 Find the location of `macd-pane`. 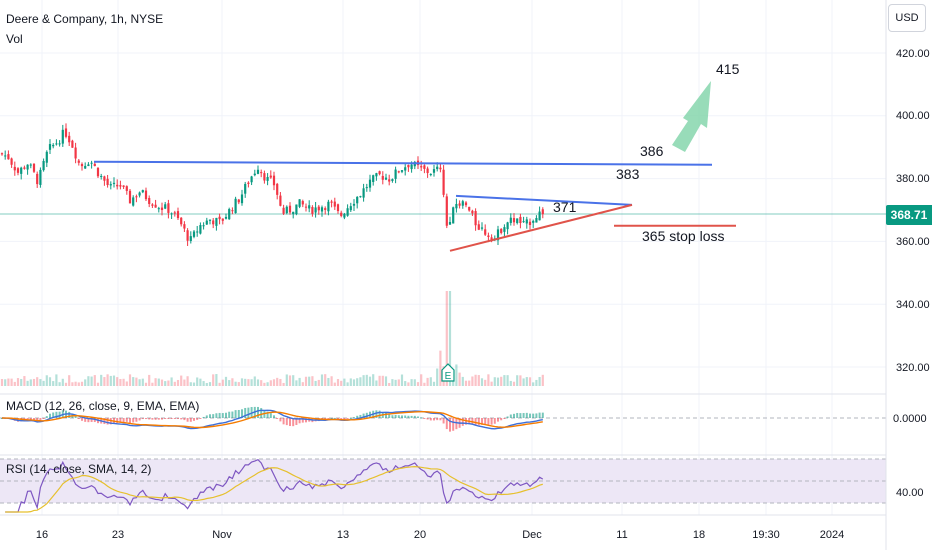

macd-pane is located at coordinates (272, 419).